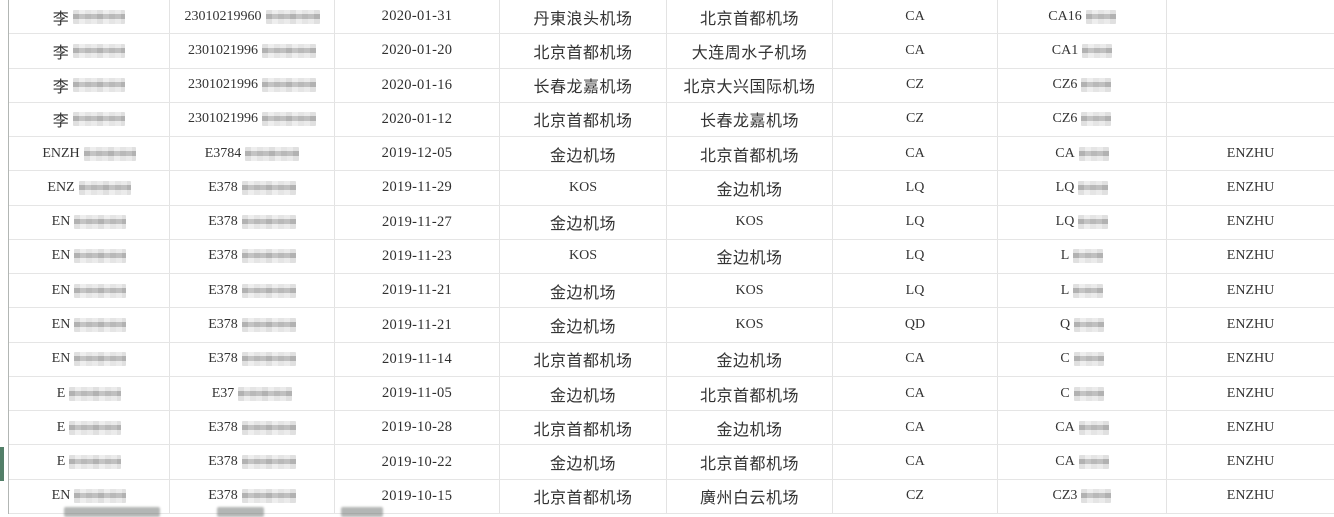  I want to click on flight-date-cell: 2019-11-29, so click(417, 188).